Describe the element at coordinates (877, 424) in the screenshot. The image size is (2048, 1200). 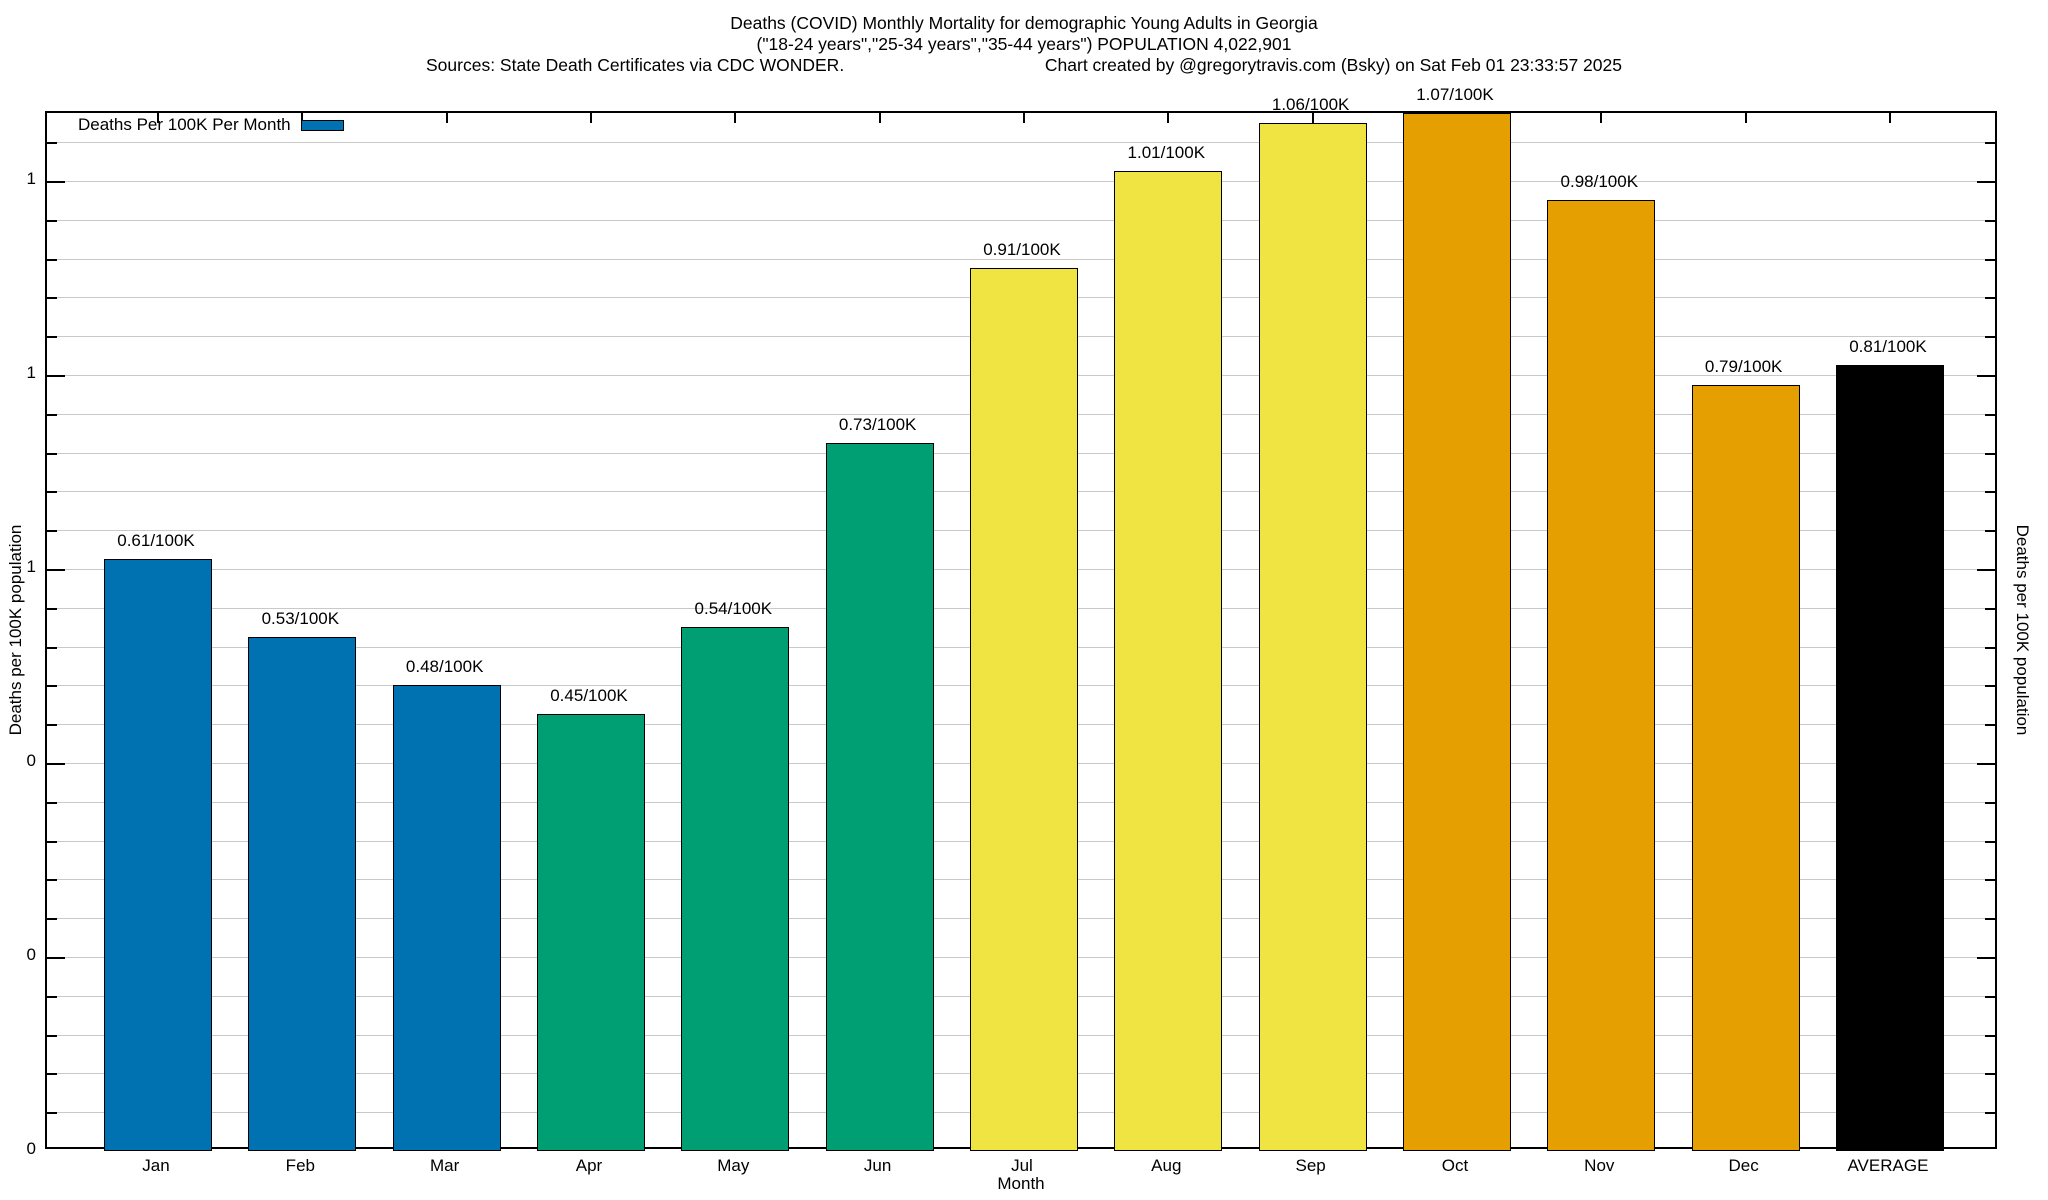
I see `bar-value-label-jun: 0.73/100K` at that location.